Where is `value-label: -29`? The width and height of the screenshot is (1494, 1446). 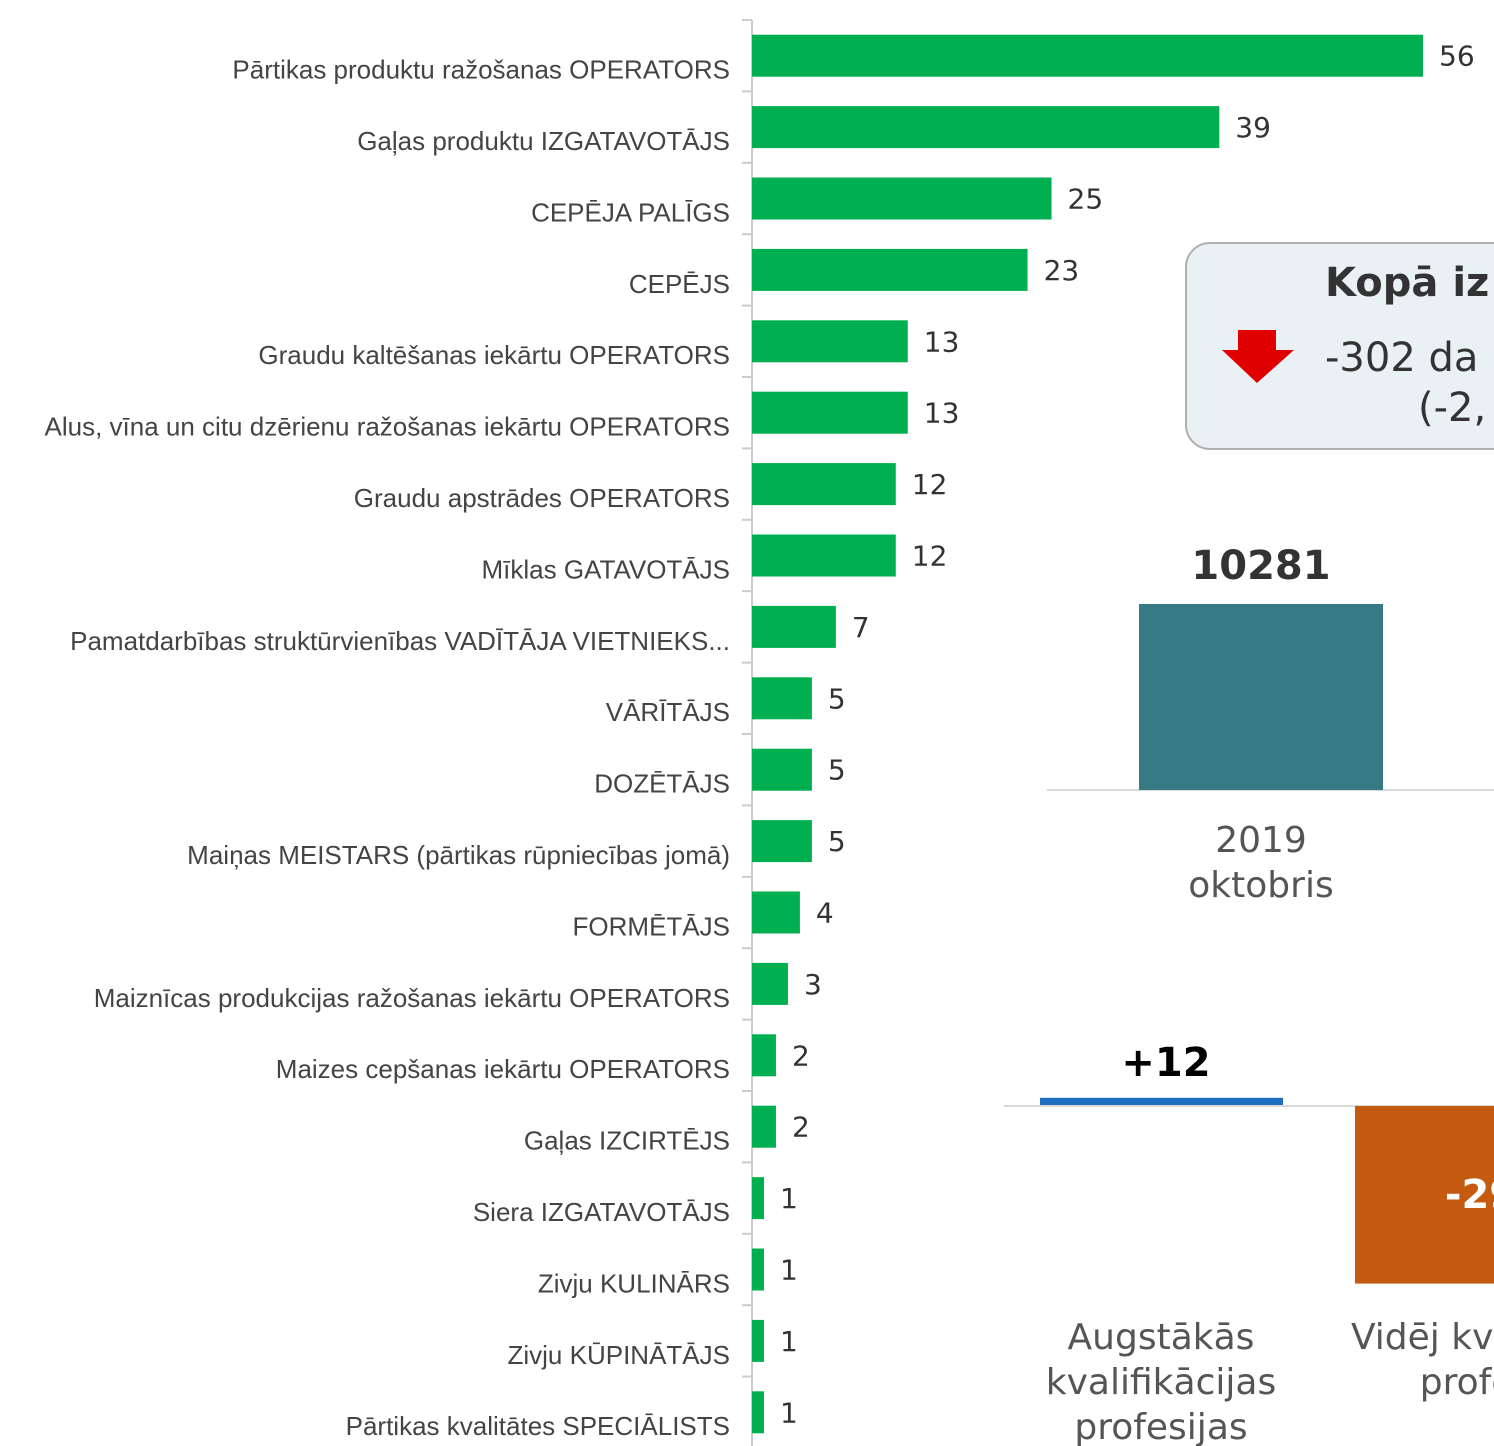 value-label: -29 is located at coordinates (1469, 1195).